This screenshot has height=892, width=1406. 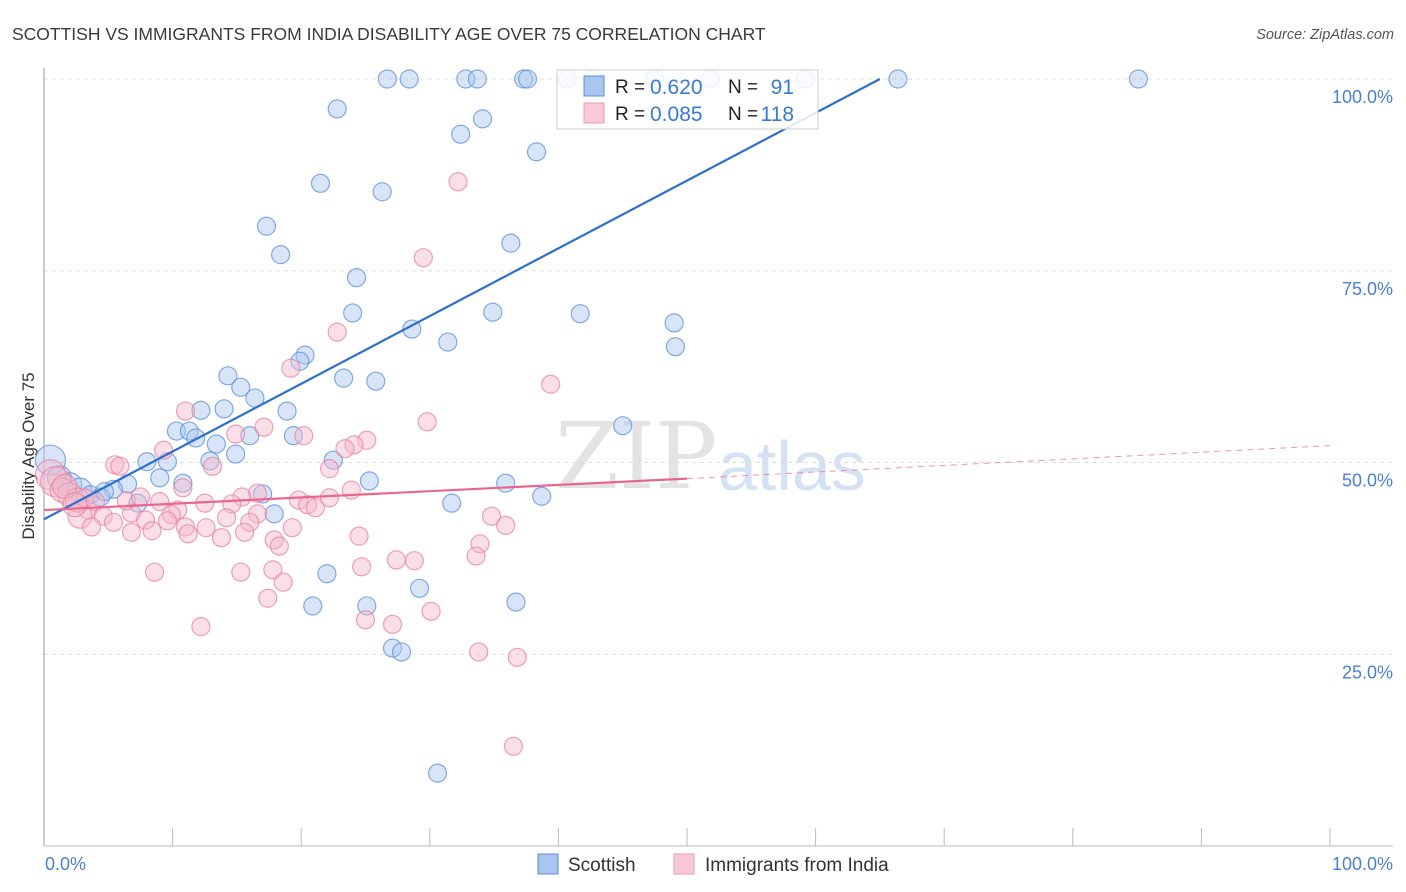 I want to click on y-tick-label: 75.0%, so click(x=1367, y=289).